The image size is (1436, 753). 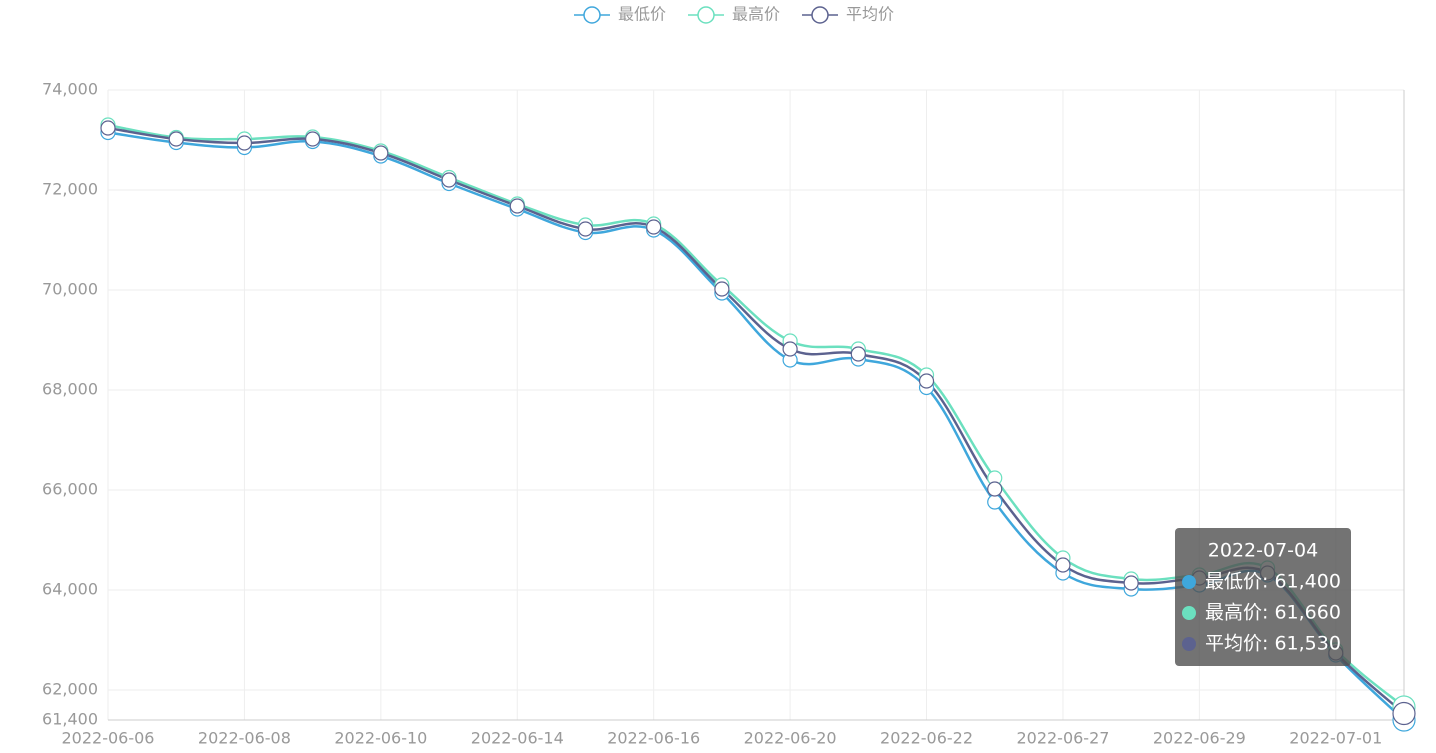 I want to click on y-tick-label: 74,000, so click(x=70, y=89).